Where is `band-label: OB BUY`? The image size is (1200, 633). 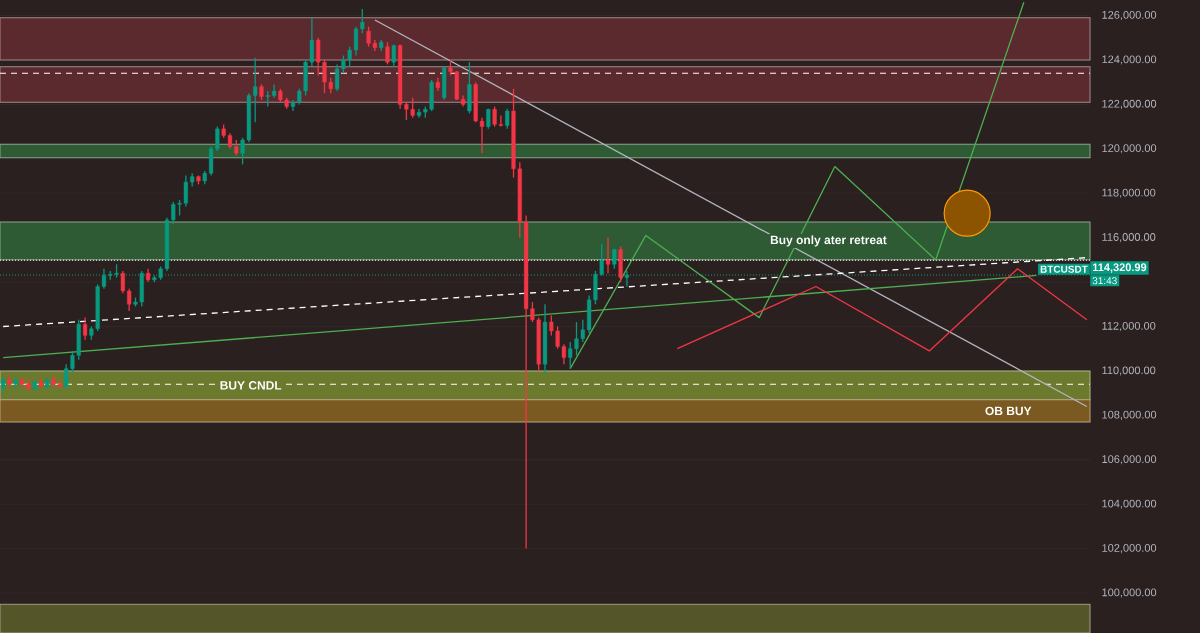
band-label: OB BUY is located at coordinates (1008, 411).